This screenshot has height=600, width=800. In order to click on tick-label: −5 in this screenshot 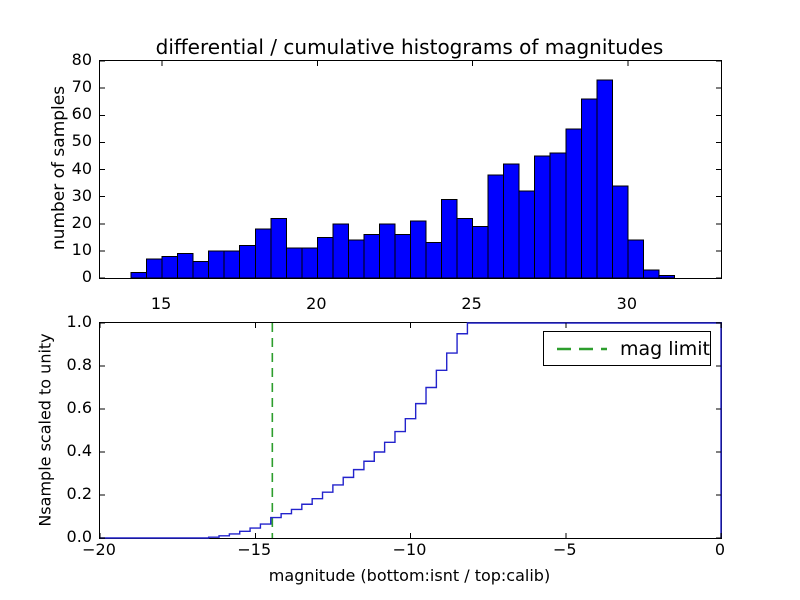, I will do `click(564, 549)`.